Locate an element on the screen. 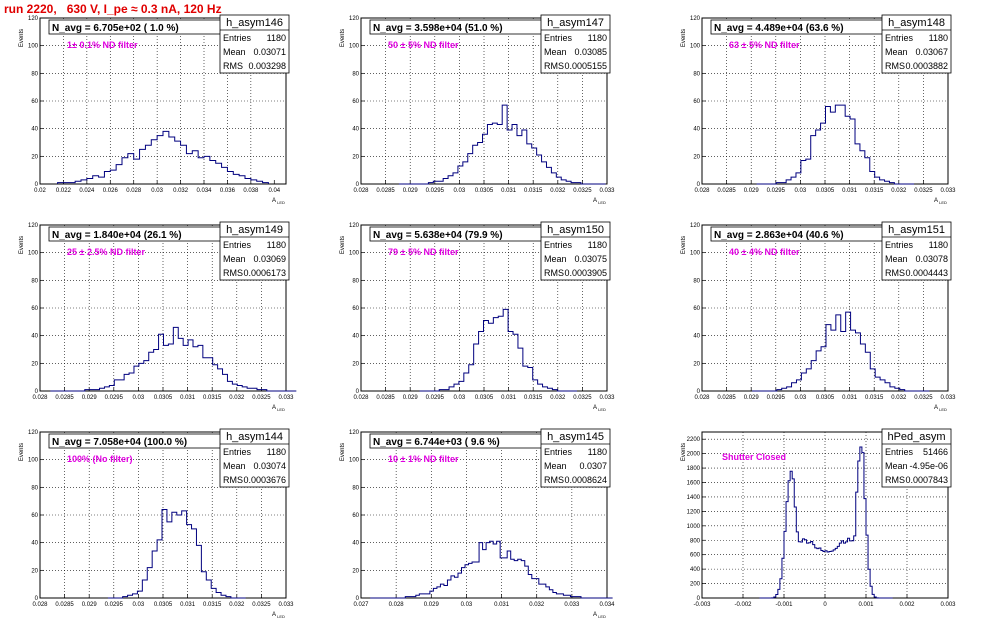  filter-label: 100% (No filter) is located at coordinates (100, 459).